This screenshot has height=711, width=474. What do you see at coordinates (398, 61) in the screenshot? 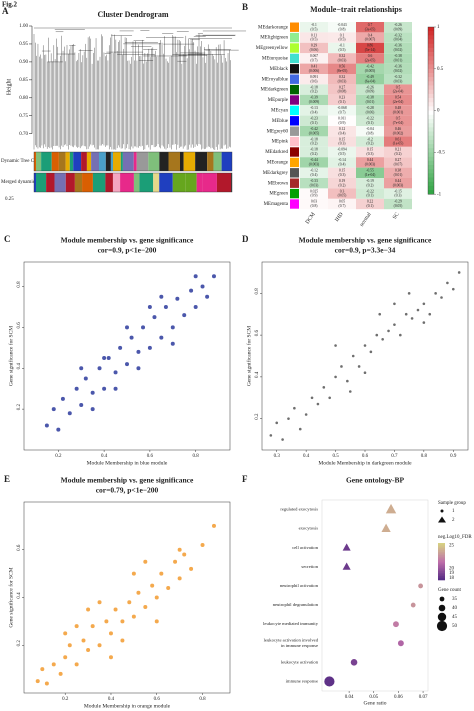
I see `cell-p: (0.01)` at bounding box center [398, 61].